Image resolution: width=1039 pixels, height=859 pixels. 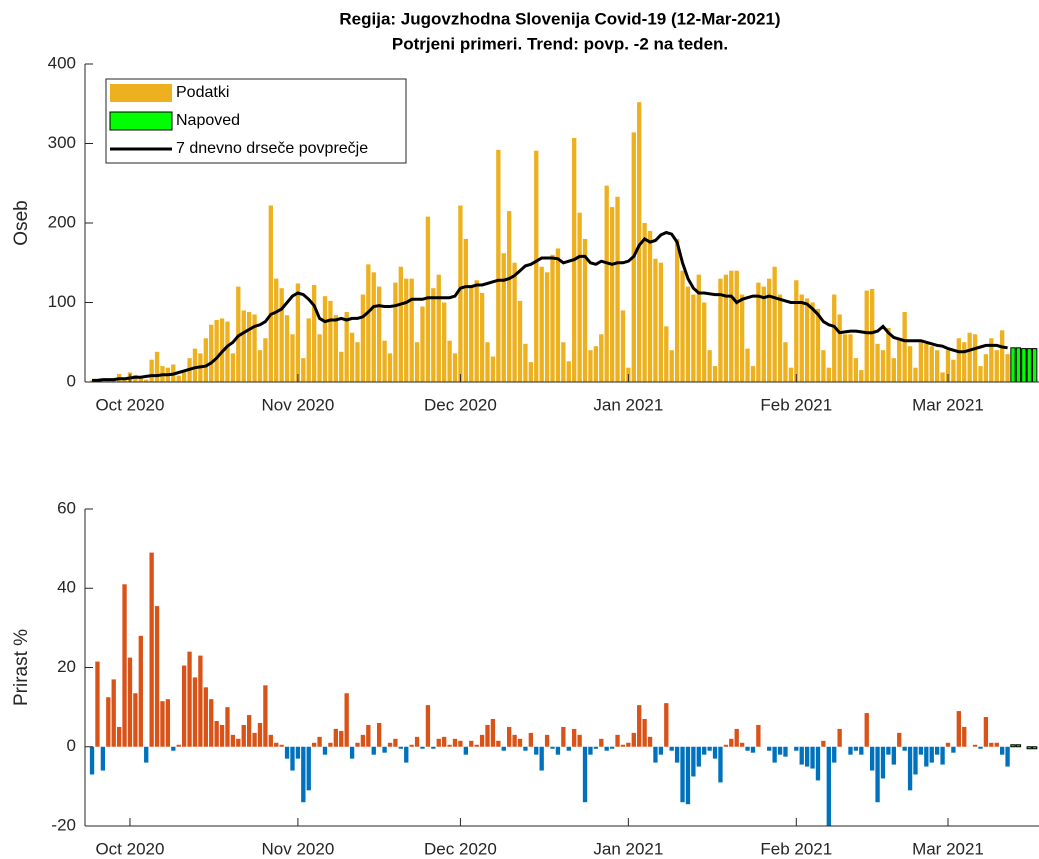 What do you see at coordinates (628, 404) in the screenshot?
I see `x-tick-label: Jan 2021` at bounding box center [628, 404].